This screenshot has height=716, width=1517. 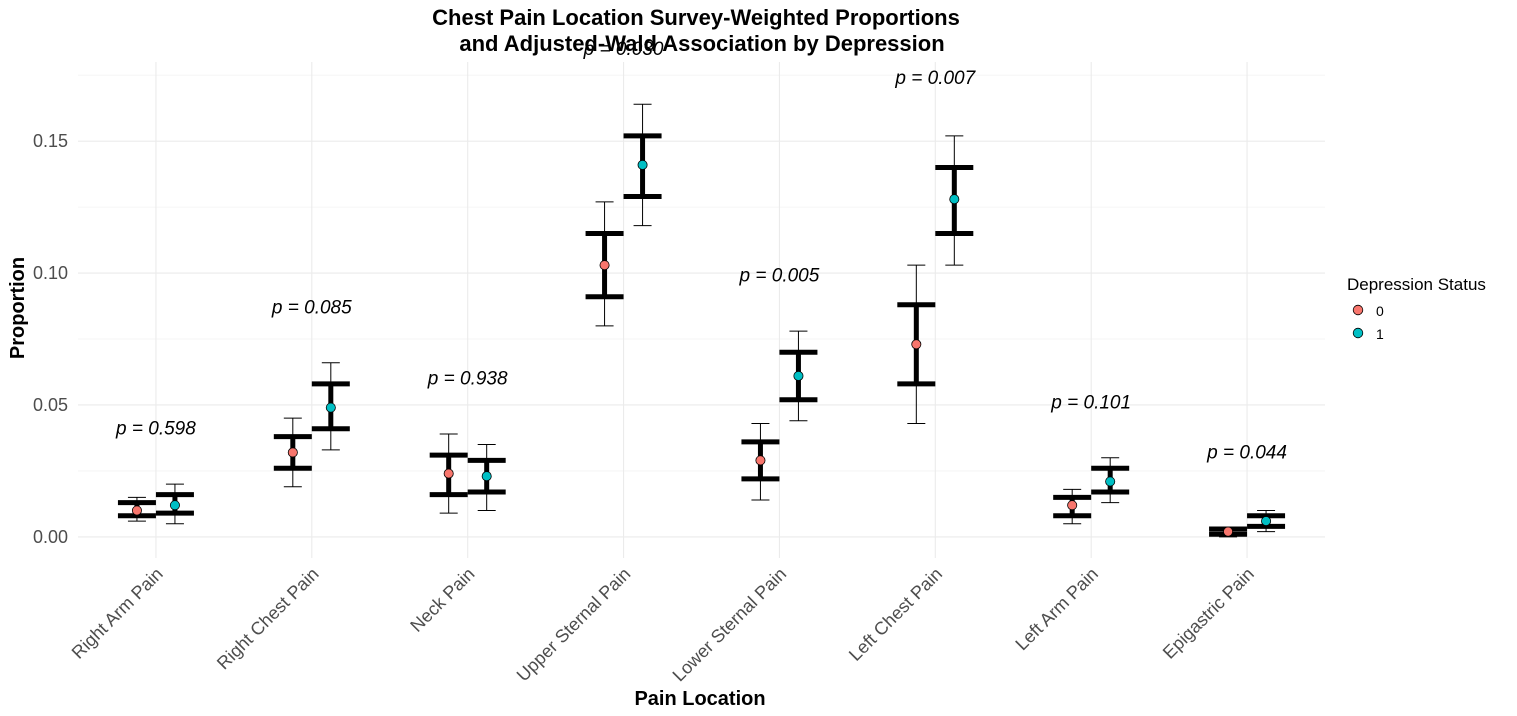 What do you see at coordinates (699, 699) in the screenshot?
I see `x-axis-title: Pain Location` at bounding box center [699, 699].